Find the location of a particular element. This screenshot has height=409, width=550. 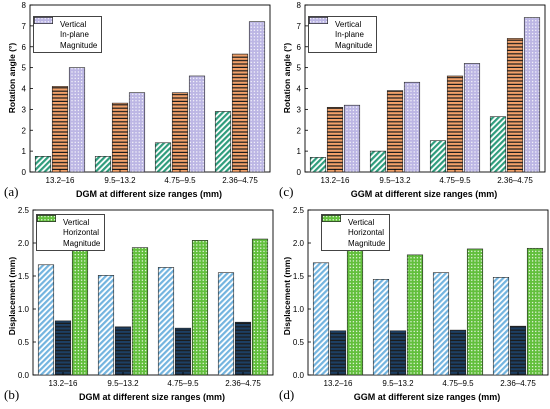

chart-c-x-axis-title: GGM at different size ranges (mm) is located at coordinates (424, 194).